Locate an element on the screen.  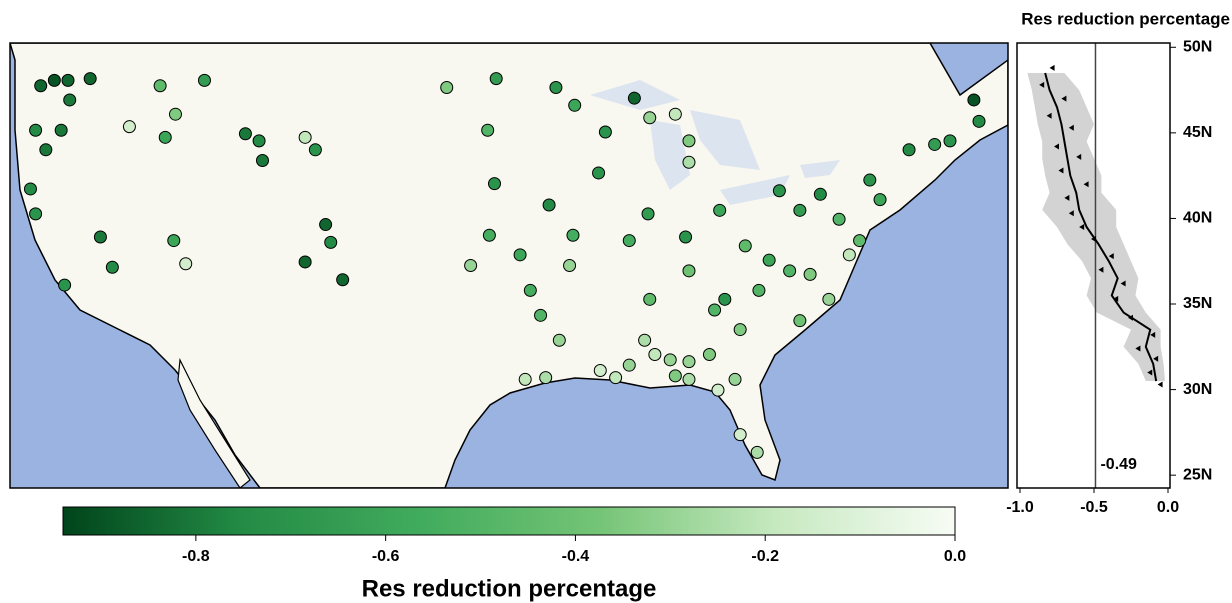
x-tick-label: -1.0 is located at coordinates (1020, 507).